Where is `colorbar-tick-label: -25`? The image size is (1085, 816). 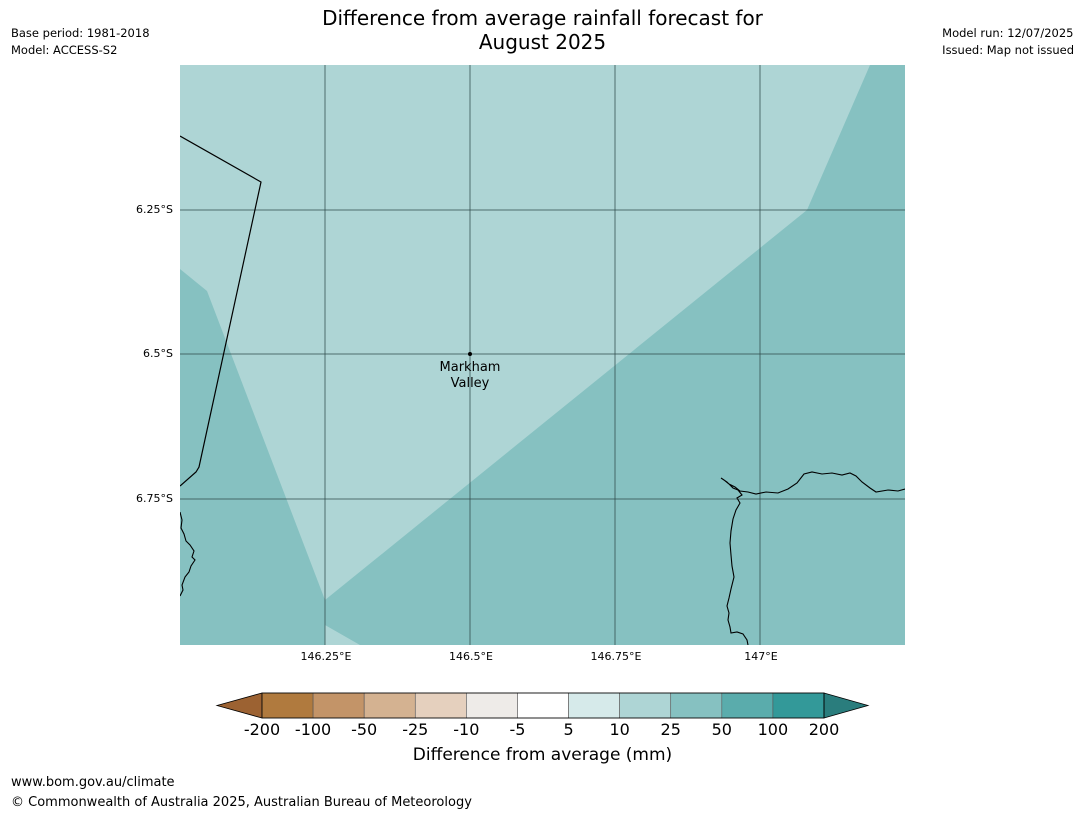 colorbar-tick-label: -25 is located at coordinates (415, 729).